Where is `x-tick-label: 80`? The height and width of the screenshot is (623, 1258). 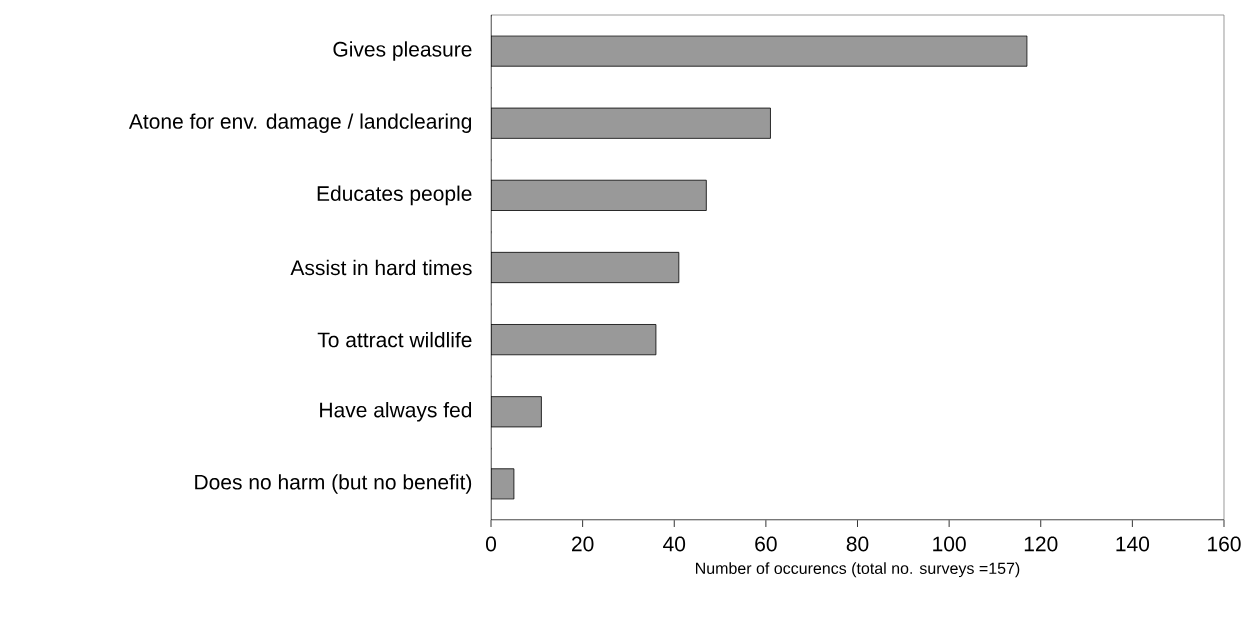 x-tick-label: 80 is located at coordinates (857, 544).